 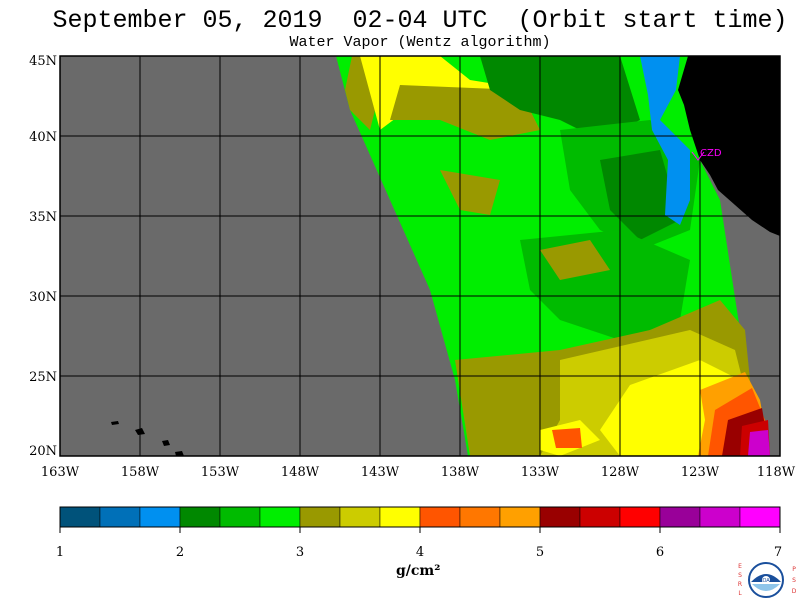 What do you see at coordinates (740, 566) in the screenshot?
I see `logo-letter: E` at bounding box center [740, 566].